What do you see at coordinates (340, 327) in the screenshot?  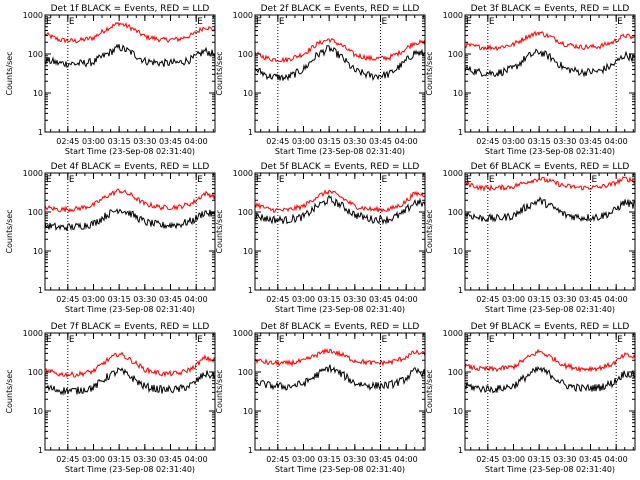 I see `panel-title: Det 8f BLACK = Events, RED = LLD` at bounding box center [340, 327].